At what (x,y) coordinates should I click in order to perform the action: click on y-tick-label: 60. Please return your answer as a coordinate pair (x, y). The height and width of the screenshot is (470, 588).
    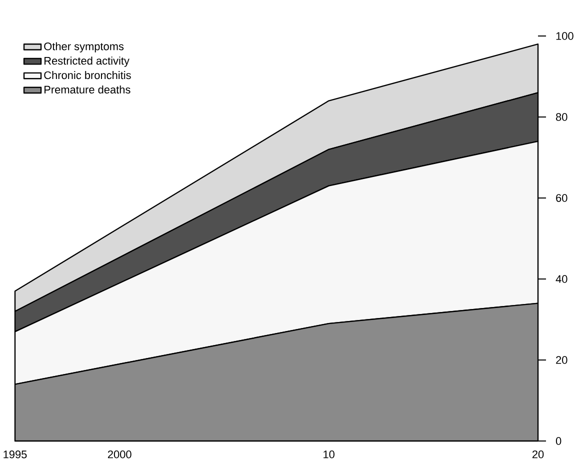
    Looking at the image, I should click on (562, 198).